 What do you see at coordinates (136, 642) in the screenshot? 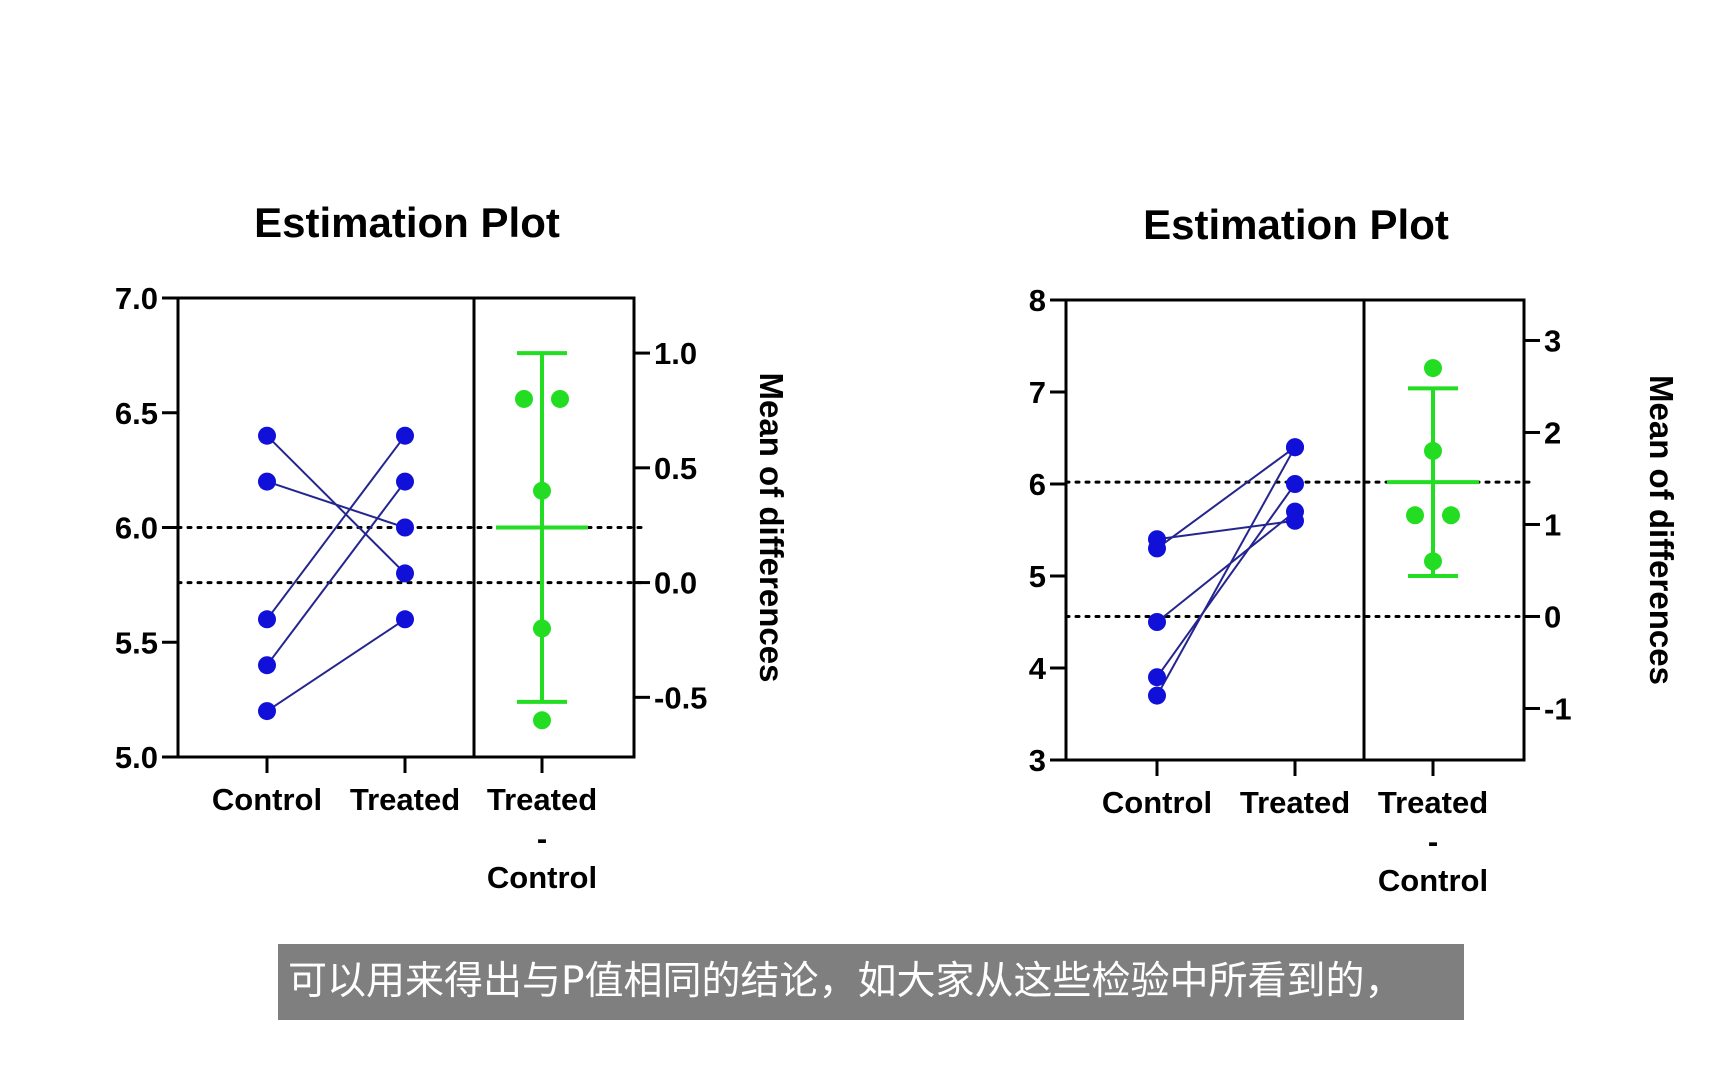
I see `left-axis-tick-label: 5.5` at bounding box center [136, 642].